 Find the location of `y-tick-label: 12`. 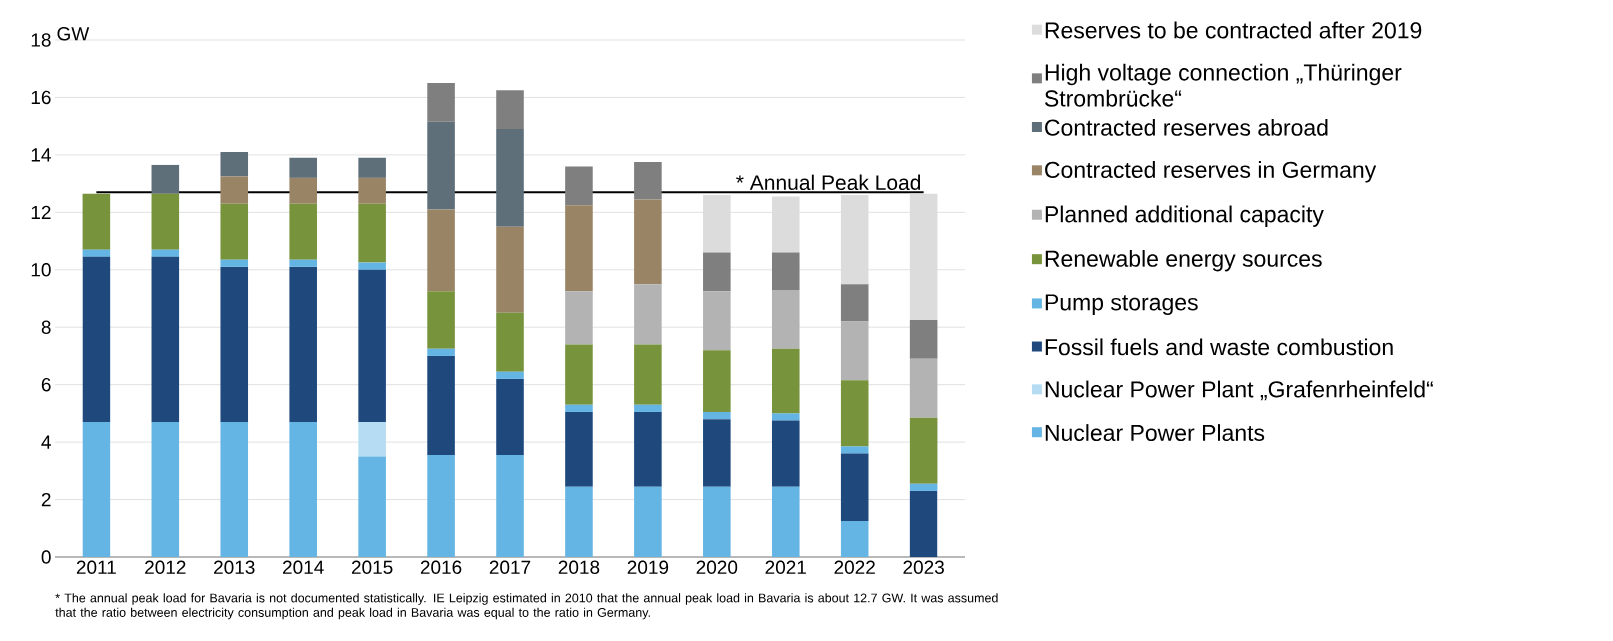

y-tick-label: 12 is located at coordinates (41, 212).